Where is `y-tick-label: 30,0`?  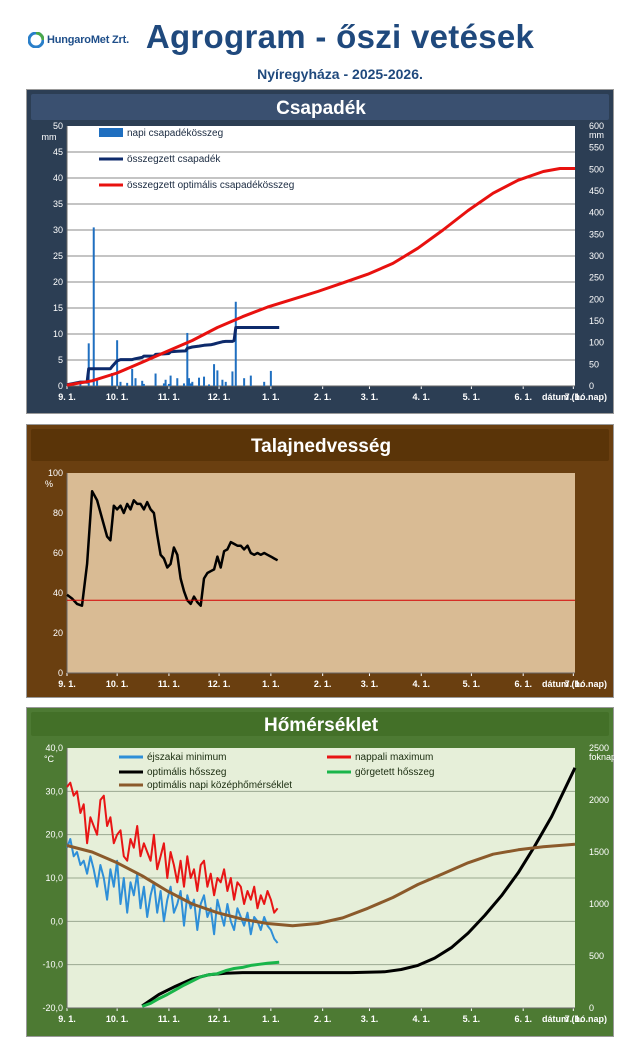 y-tick-label: 30,0 is located at coordinates (54, 791).